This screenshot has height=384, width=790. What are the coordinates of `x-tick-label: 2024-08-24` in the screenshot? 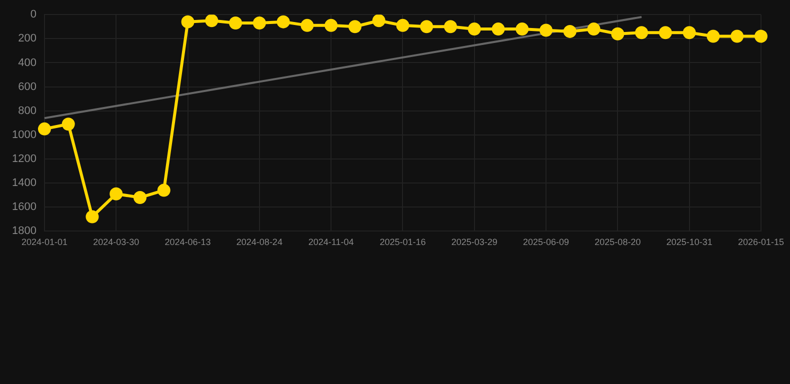 It's located at (259, 242).